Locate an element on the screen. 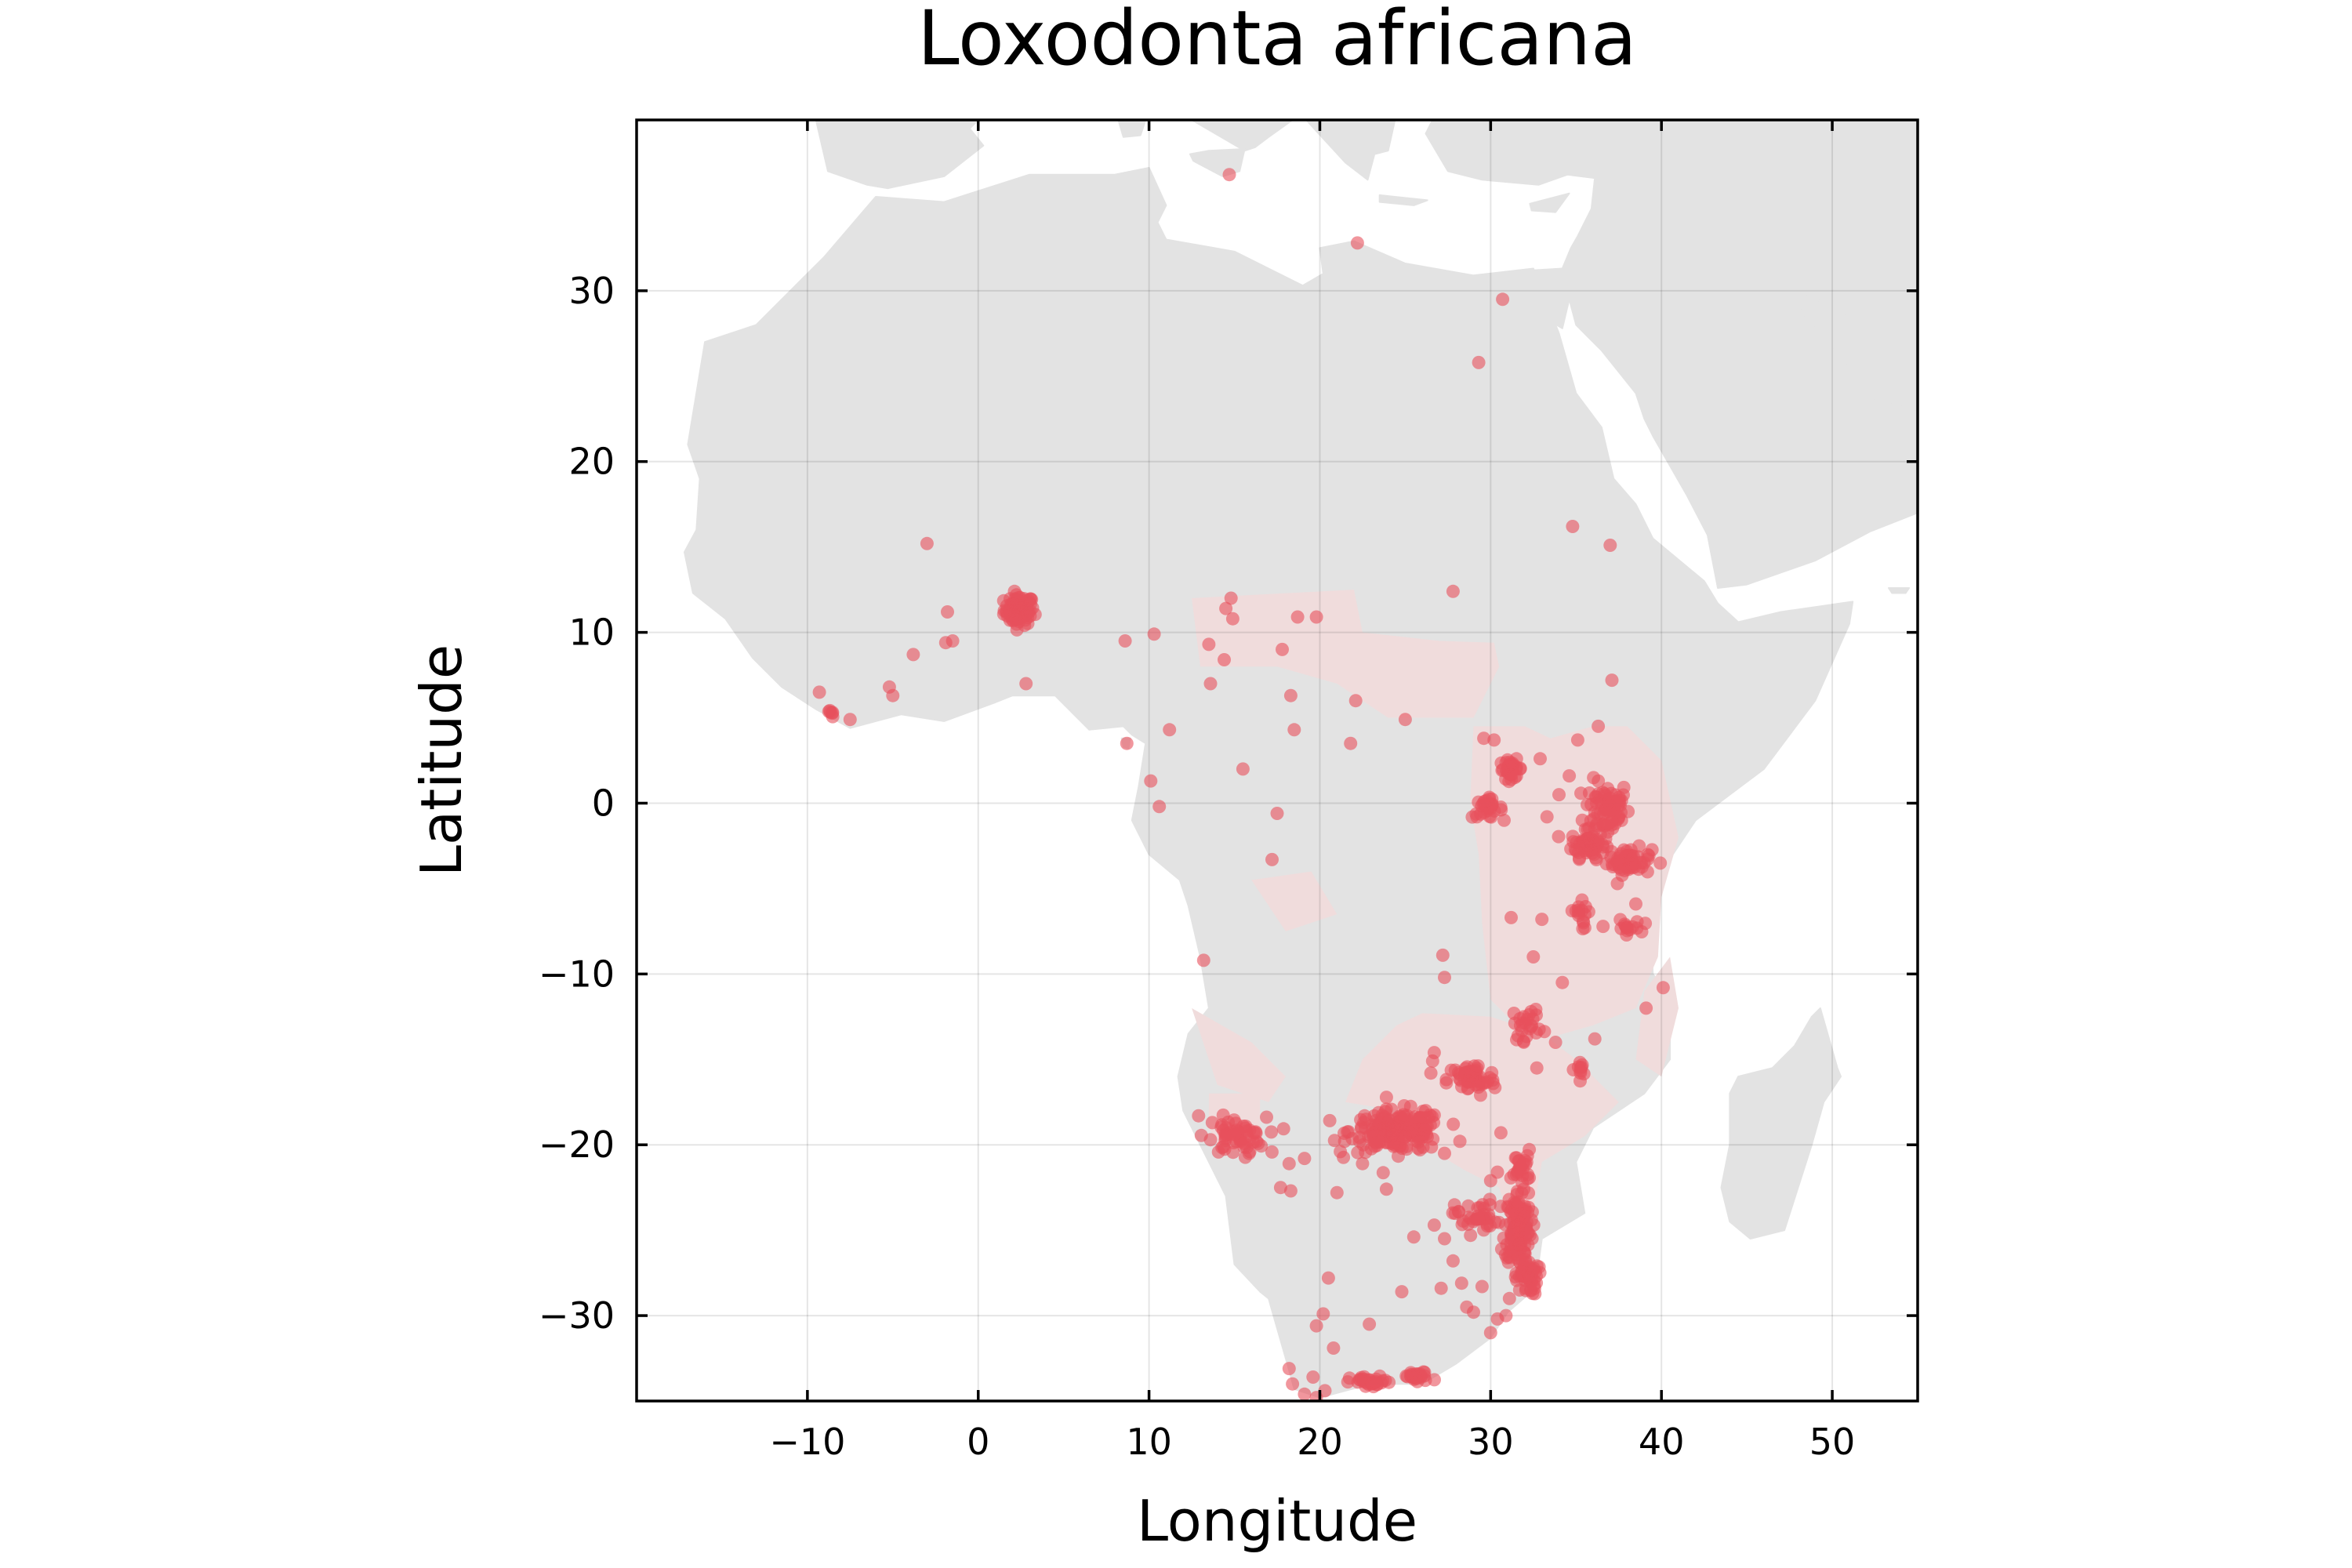  land-arabia is located at coordinates (1672, 354).